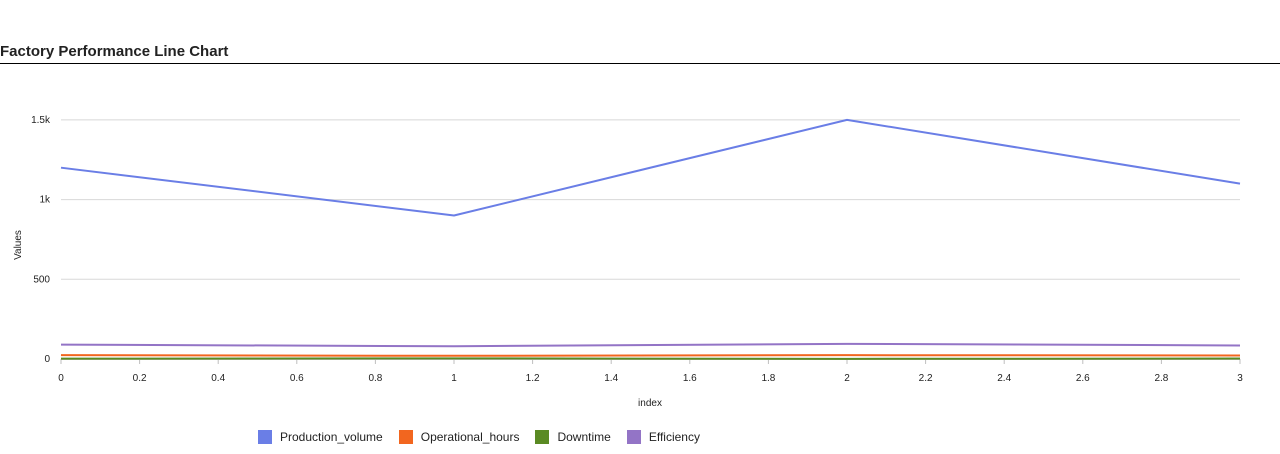 The image size is (1280, 454). What do you see at coordinates (41, 279) in the screenshot?
I see `y-tick-label: 500` at bounding box center [41, 279].